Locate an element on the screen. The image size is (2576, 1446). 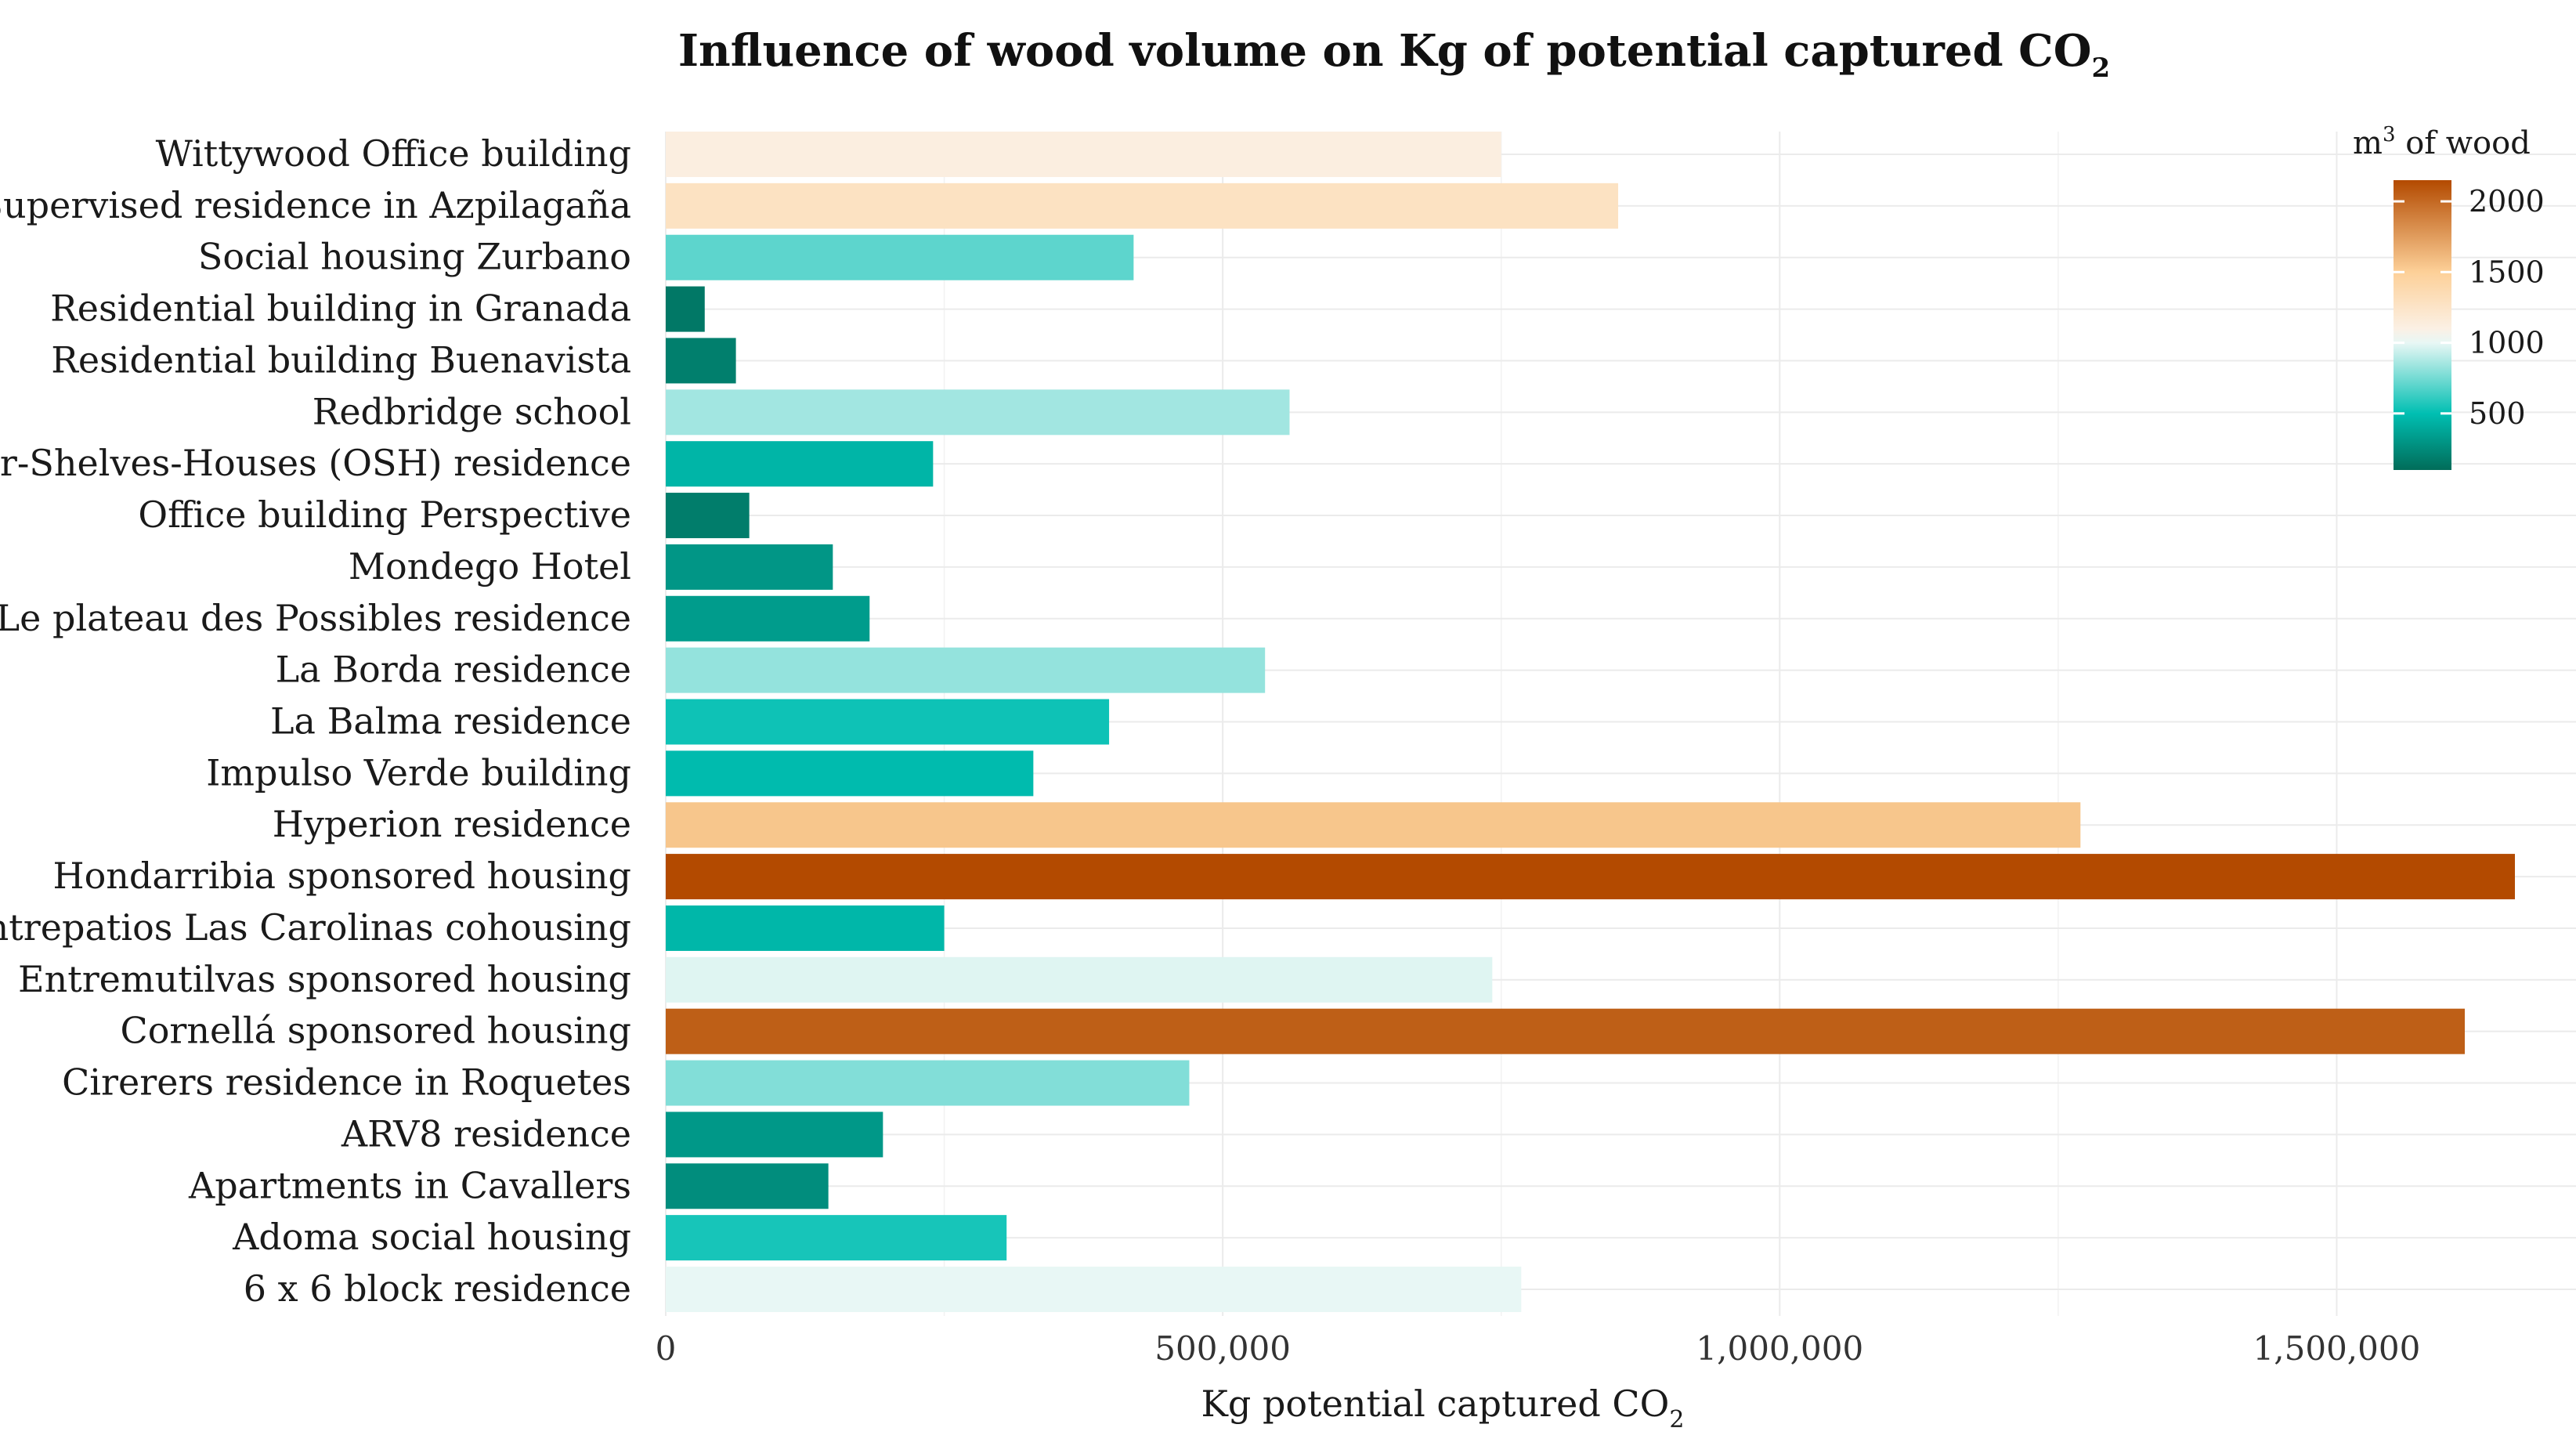
legend-tick-label: 1500 is located at coordinates (2507, 272).